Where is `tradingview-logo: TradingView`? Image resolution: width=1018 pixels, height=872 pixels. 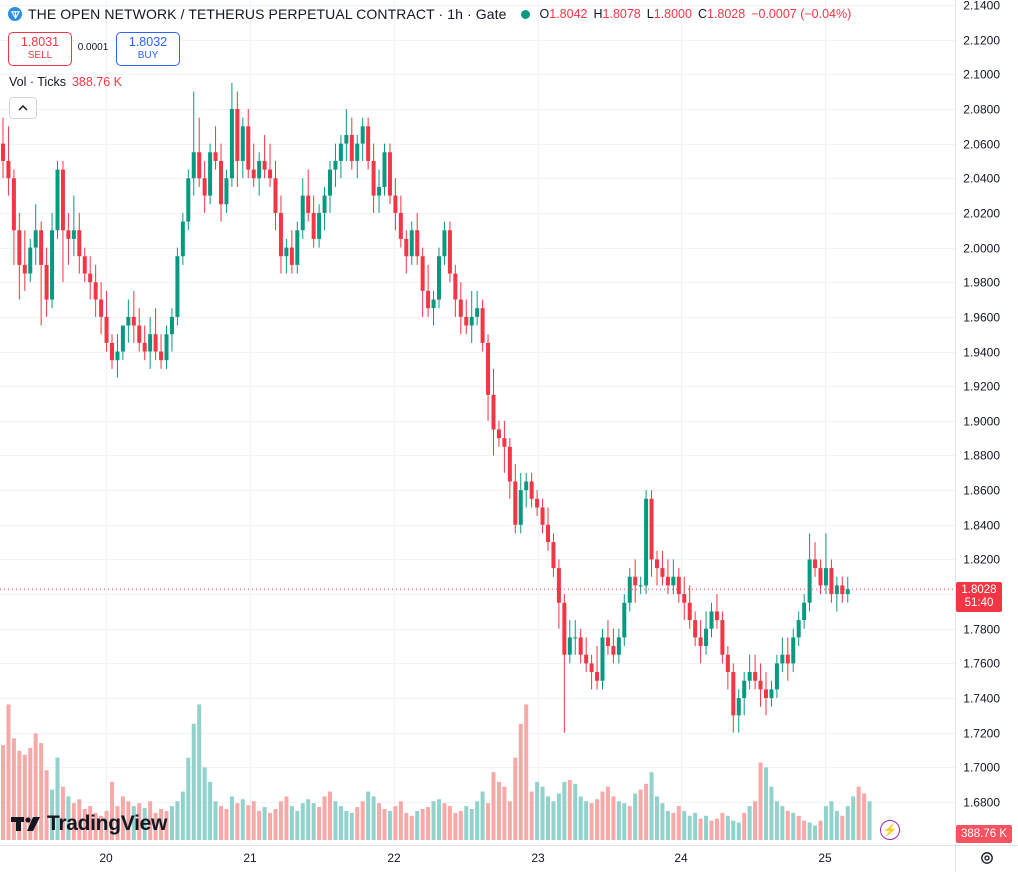
tradingview-logo: TradingView is located at coordinates (89, 824).